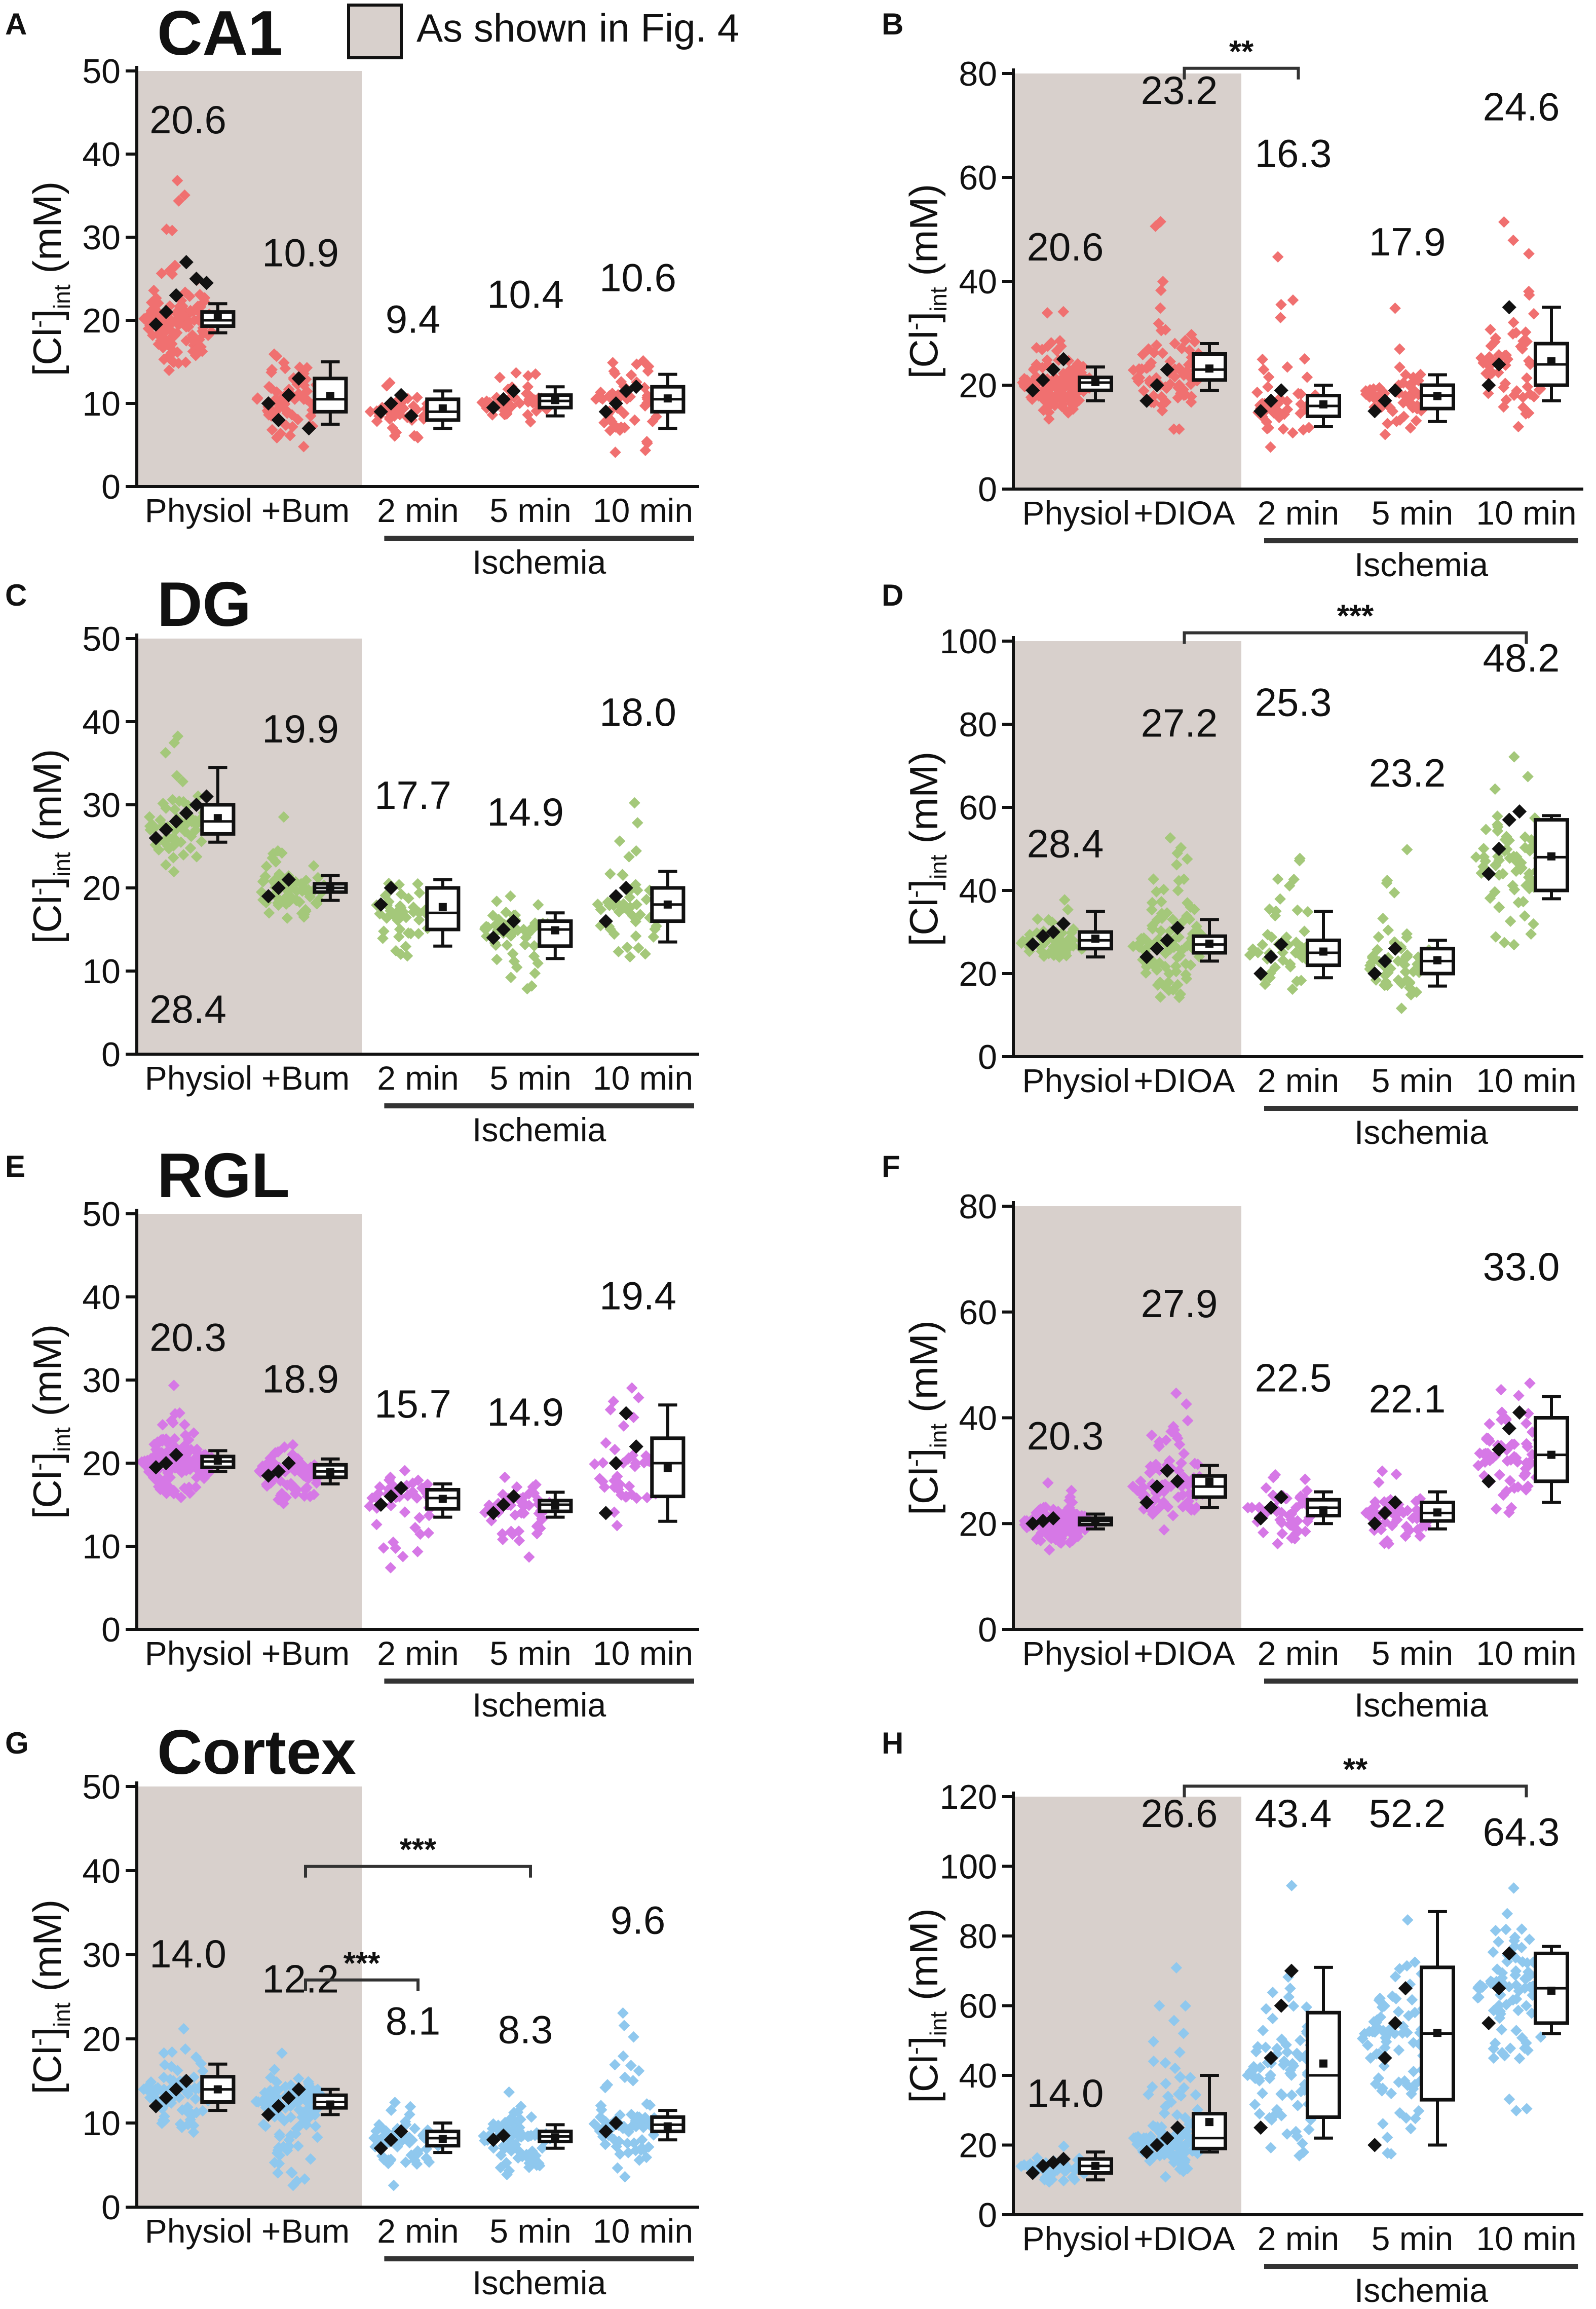 The height and width of the screenshot is (2309, 1596). I want to click on category-label: Physiol, so click(199, 510).